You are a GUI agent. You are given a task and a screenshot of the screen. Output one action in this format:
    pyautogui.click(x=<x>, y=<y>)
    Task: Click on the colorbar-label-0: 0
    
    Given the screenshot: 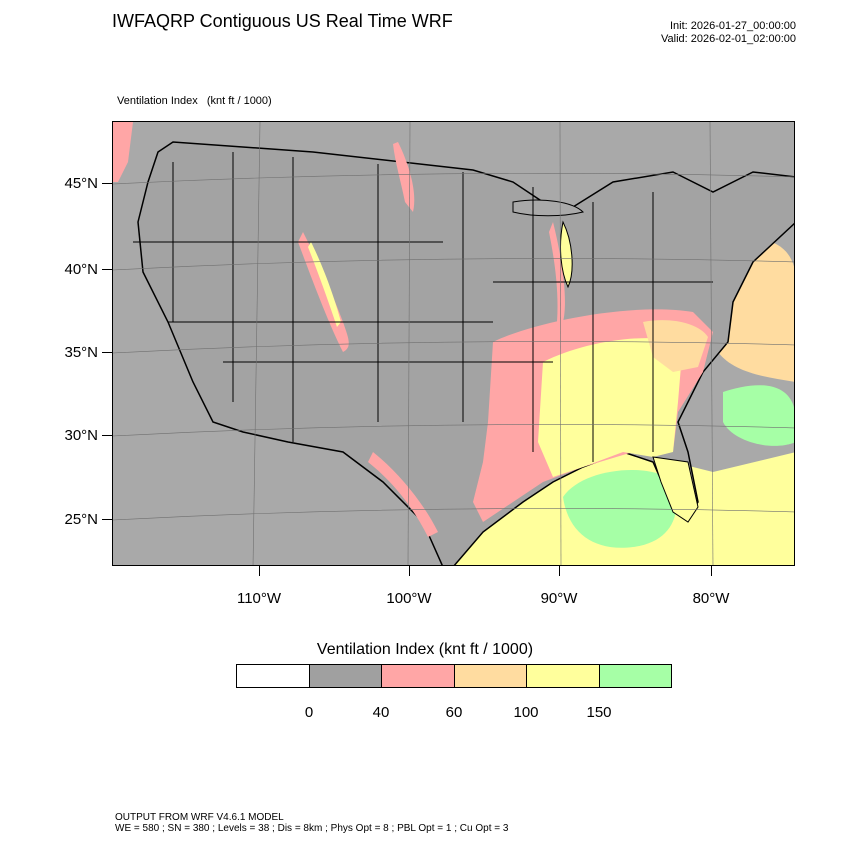 What is the action you would take?
    pyautogui.click(x=309, y=712)
    